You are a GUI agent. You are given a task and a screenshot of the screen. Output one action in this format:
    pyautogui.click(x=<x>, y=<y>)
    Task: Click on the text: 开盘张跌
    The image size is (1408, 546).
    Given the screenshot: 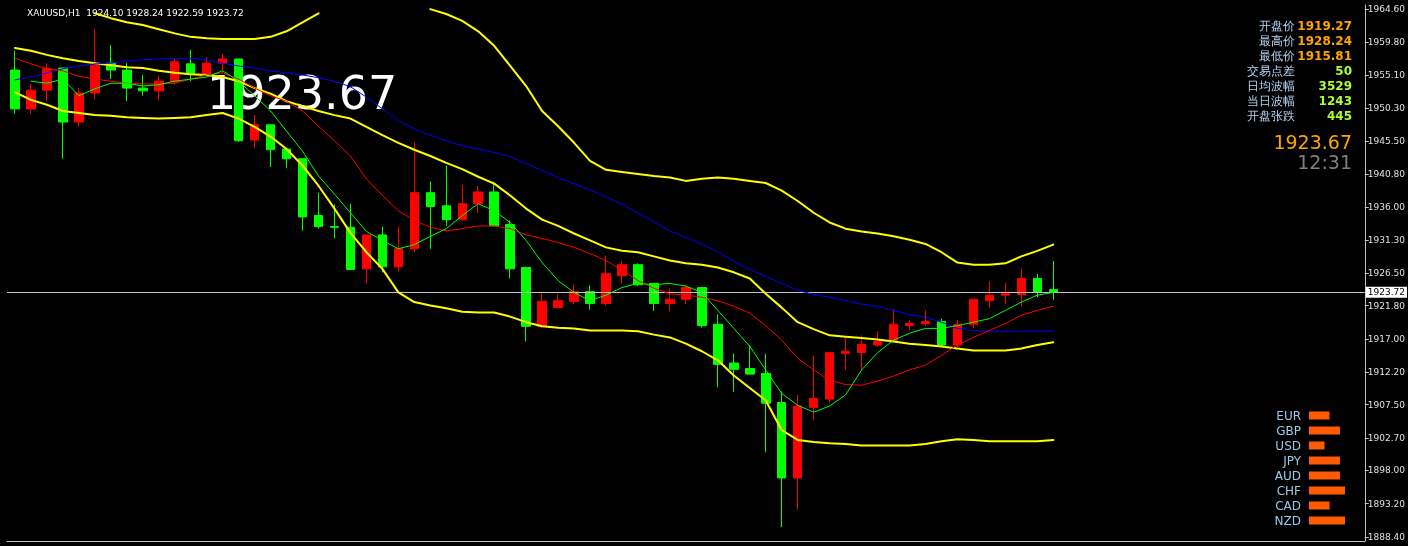 What is the action you would take?
    pyautogui.click(x=1271, y=116)
    